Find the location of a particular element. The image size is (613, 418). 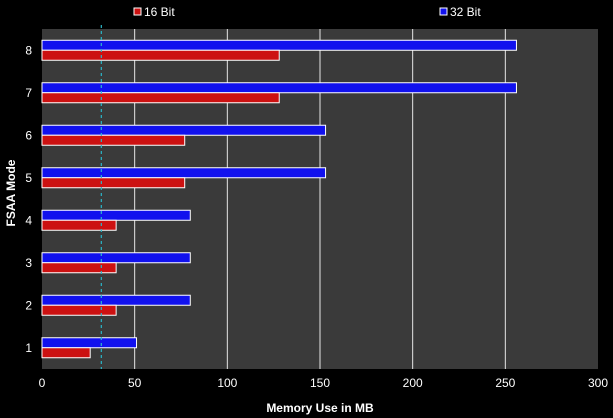

x-tick-label: 250 is located at coordinates (505, 383).